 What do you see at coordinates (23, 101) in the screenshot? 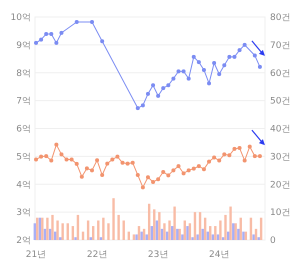
I see `y-tick-label: 7억` at bounding box center [23, 101].